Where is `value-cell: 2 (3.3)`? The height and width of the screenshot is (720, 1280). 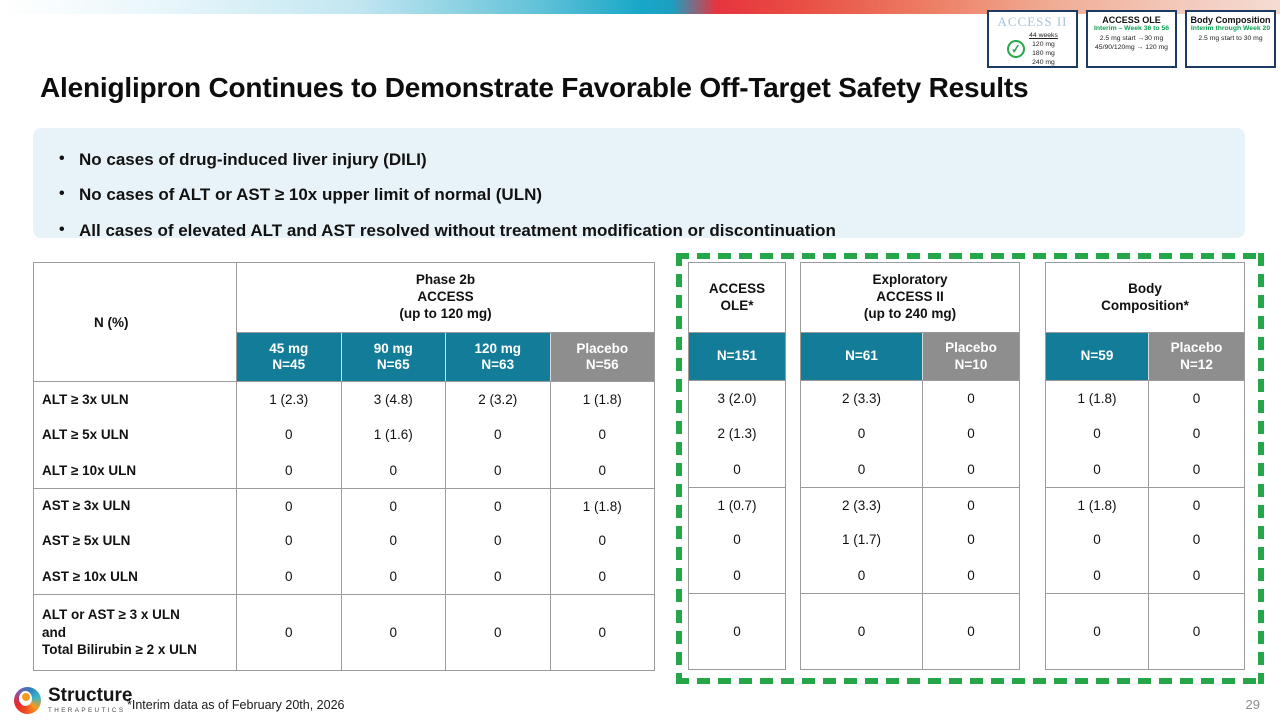 value-cell: 2 (3.3) is located at coordinates (862, 505).